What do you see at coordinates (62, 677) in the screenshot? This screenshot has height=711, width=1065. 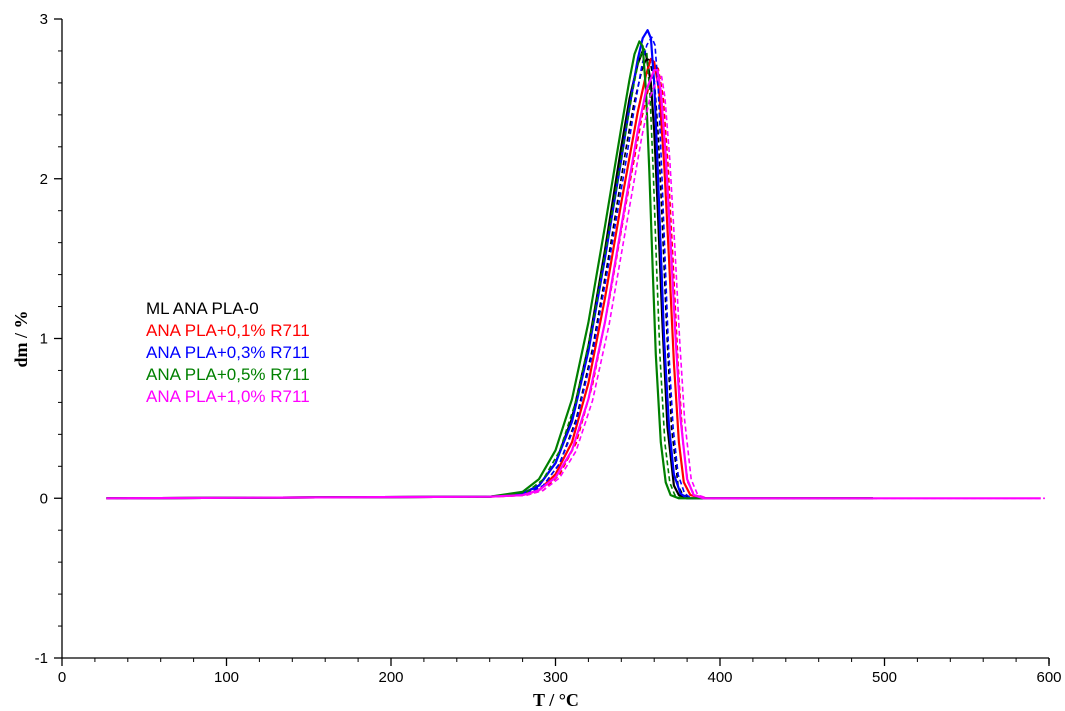 I see `x-tick-label: 0` at bounding box center [62, 677].